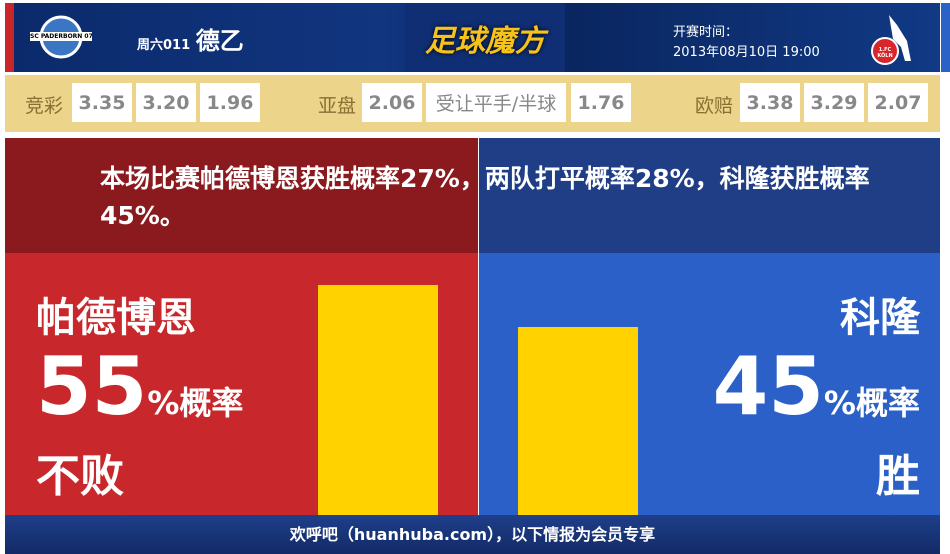 Image resolution: width=950 pixels, height=554 pixels. I want to click on league-info: 周六011 德乙, so click(190, 38).